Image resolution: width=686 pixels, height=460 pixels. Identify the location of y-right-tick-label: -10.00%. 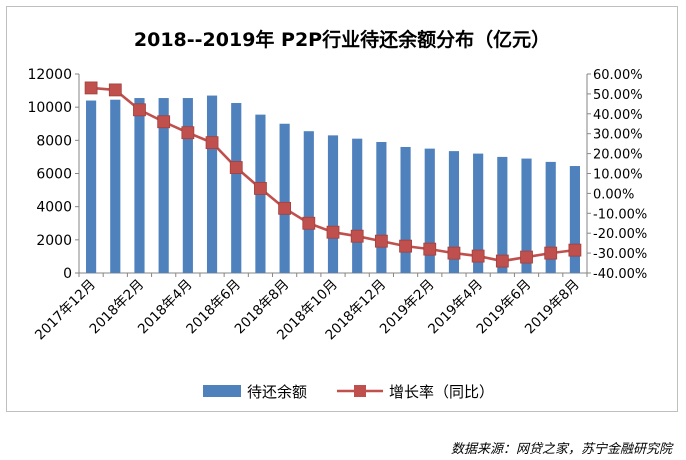
(620, 214).